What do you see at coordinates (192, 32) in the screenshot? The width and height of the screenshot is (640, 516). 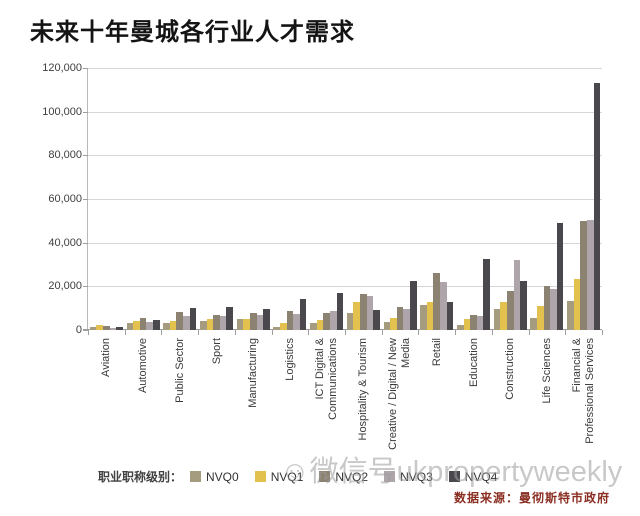 I see `page-title: 未来十年曼城各行业人才需求` at bounding box center [192, 32].